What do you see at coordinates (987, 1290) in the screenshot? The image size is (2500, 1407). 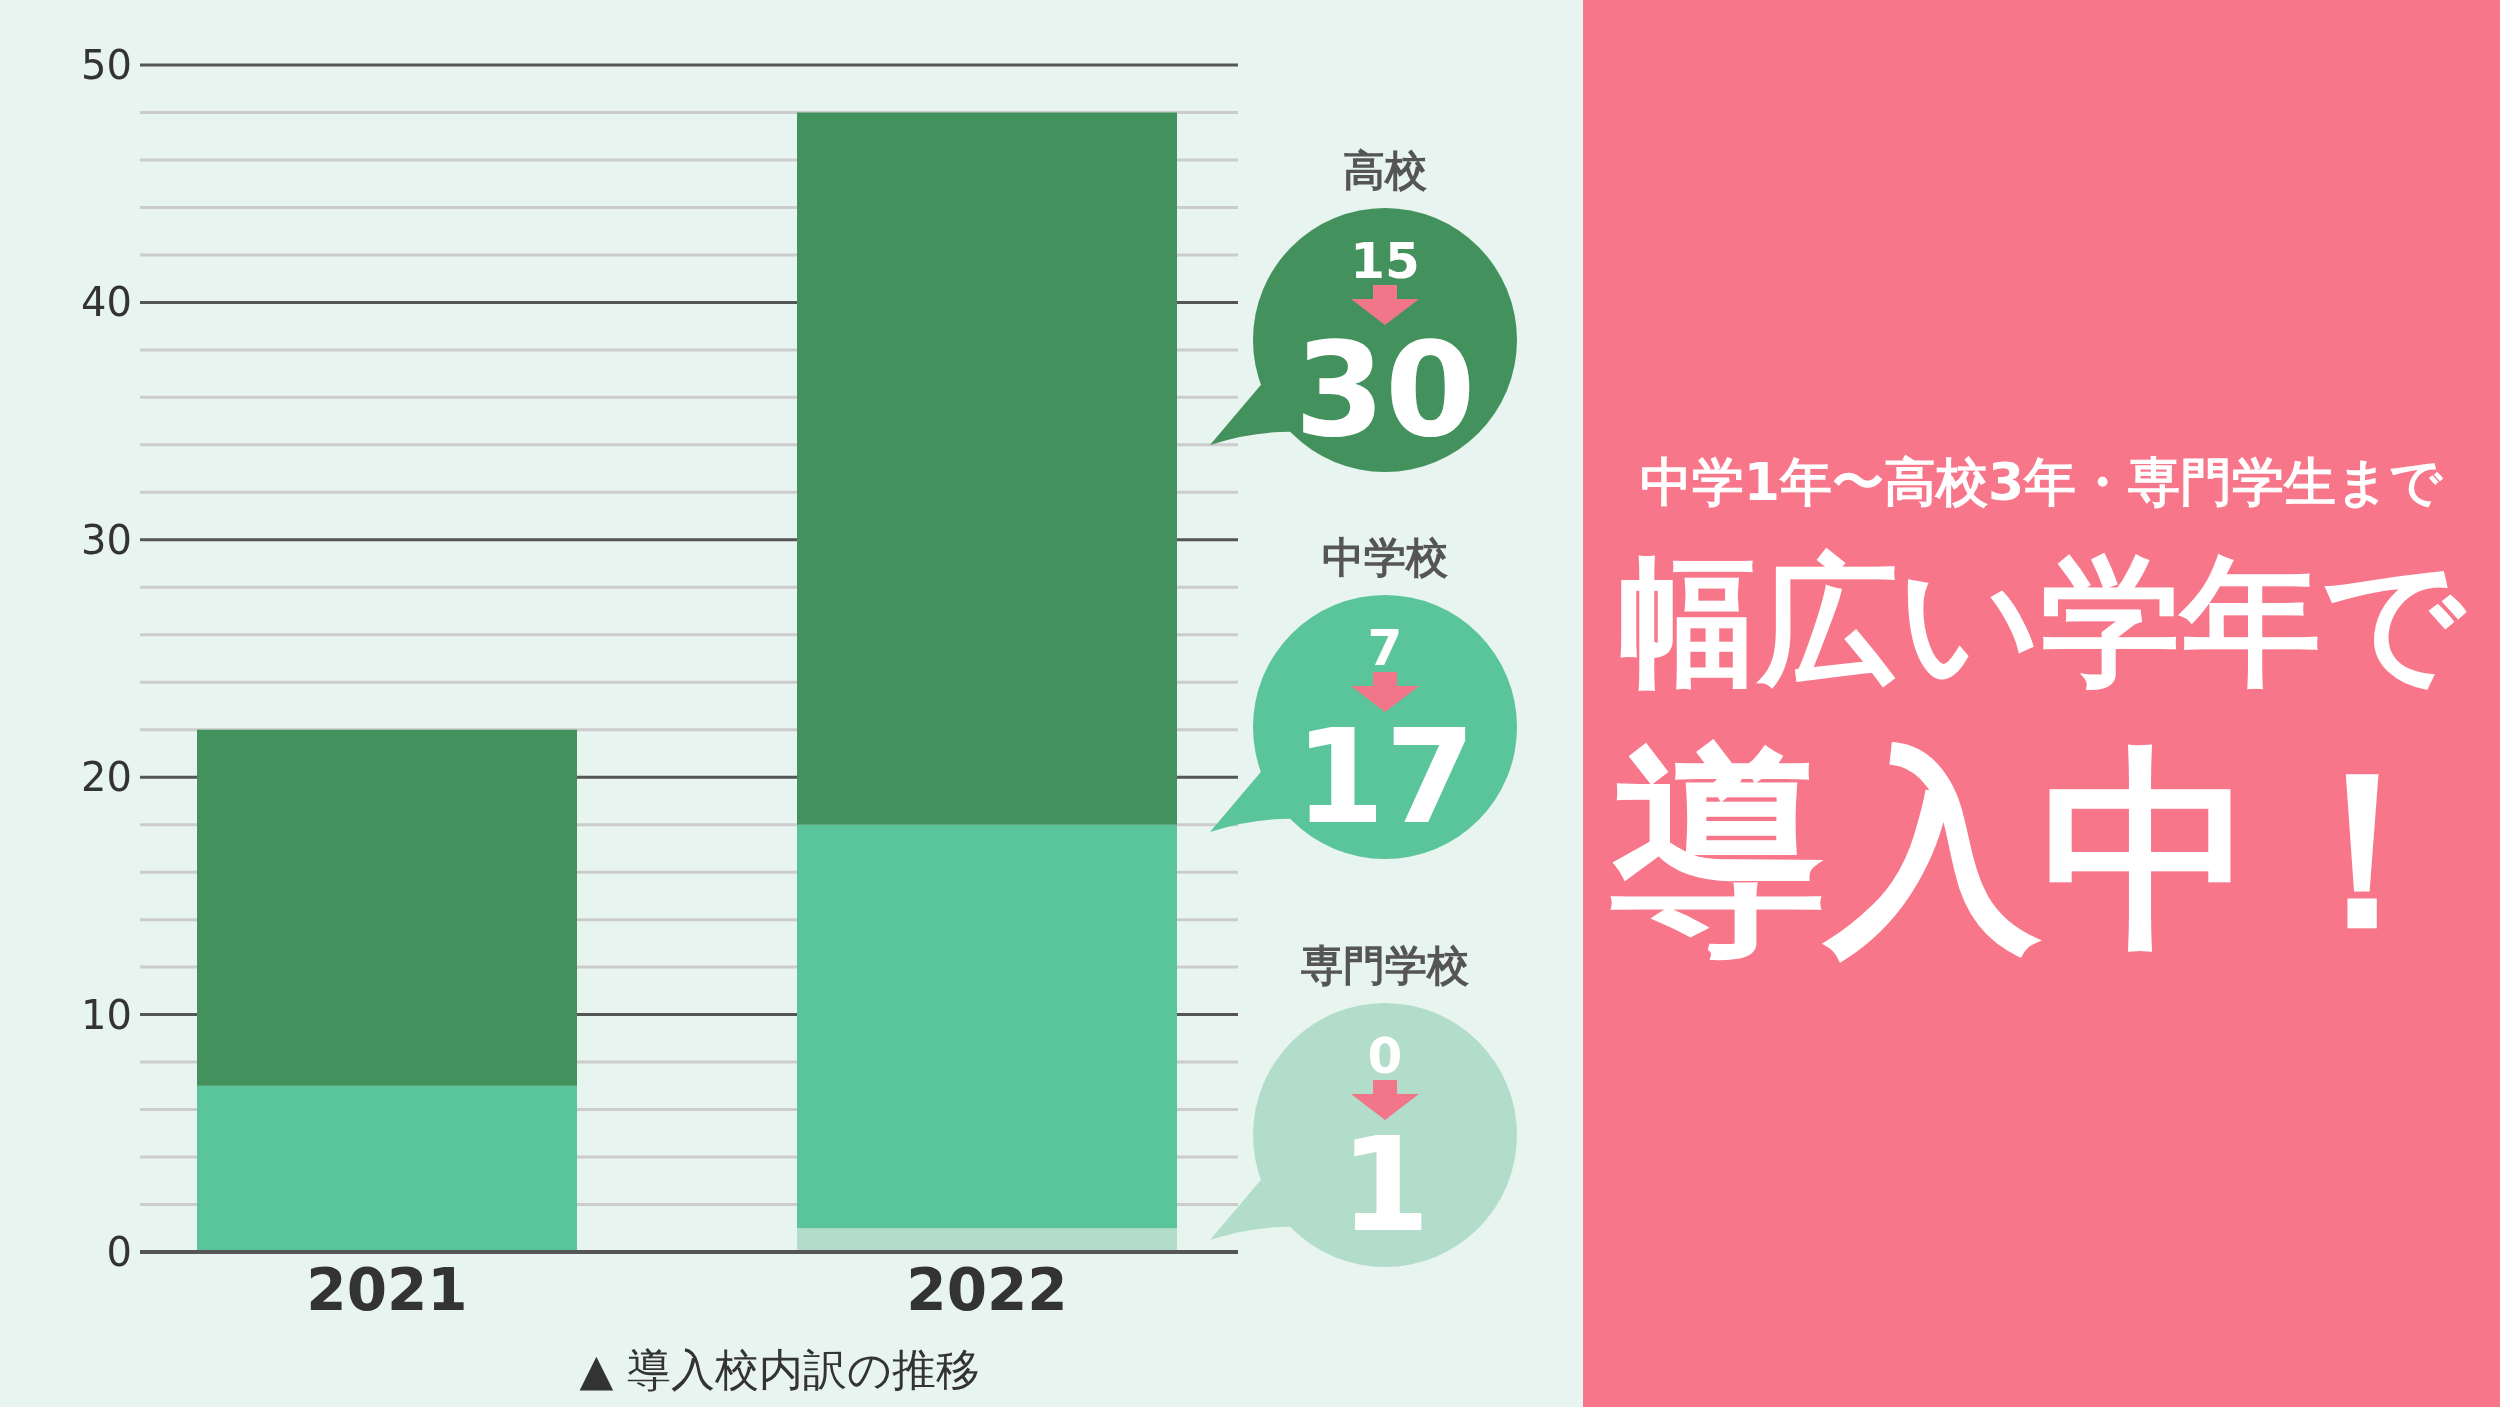 I see `x-tick-label: 2022` at bounding box center [987, 1290].